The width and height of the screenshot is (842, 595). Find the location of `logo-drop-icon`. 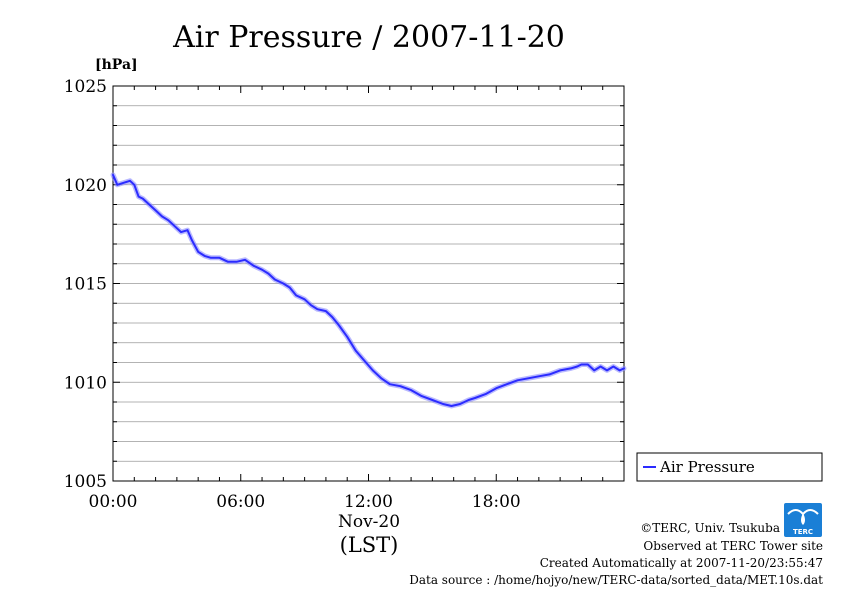

logo-drop-icon is located at coordinates (803, 519).